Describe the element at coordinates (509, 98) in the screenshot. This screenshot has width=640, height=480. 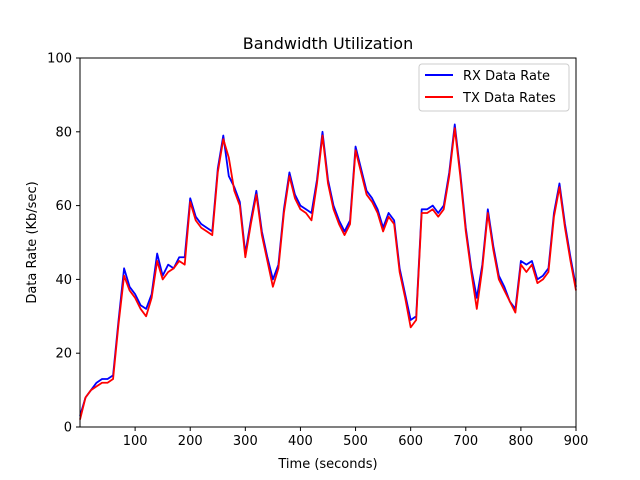
I see `legend-label-tx: TX Data Rates` at that location.